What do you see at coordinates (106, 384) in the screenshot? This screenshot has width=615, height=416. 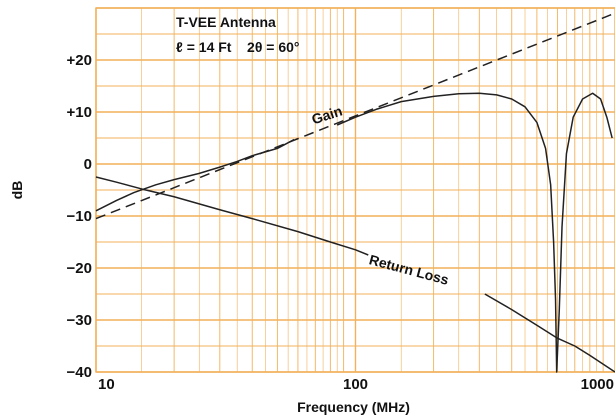 I see `x-tick-label: 10` at bounding box center [106, 384].